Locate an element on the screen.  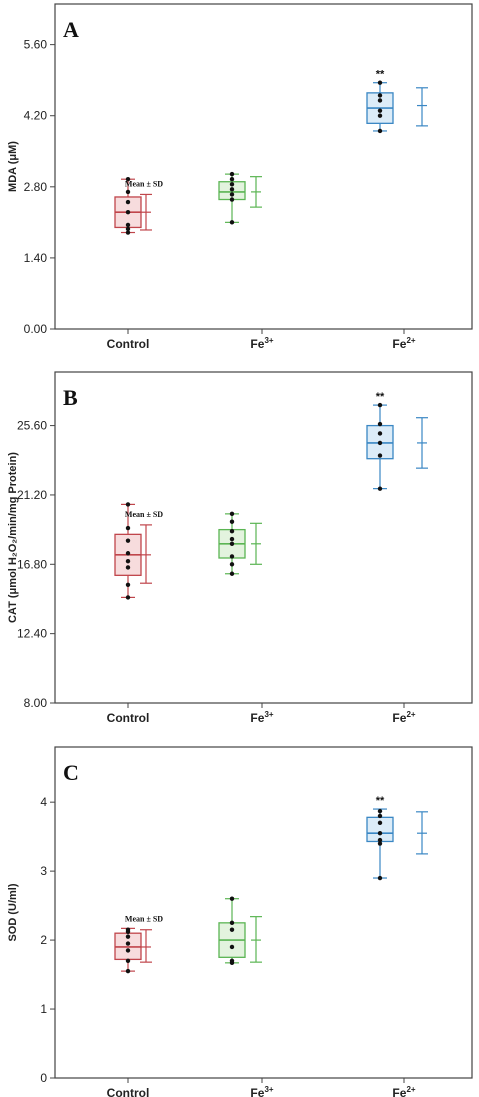
y-tick-label: 1.40 is located at coordinates (36, 258).